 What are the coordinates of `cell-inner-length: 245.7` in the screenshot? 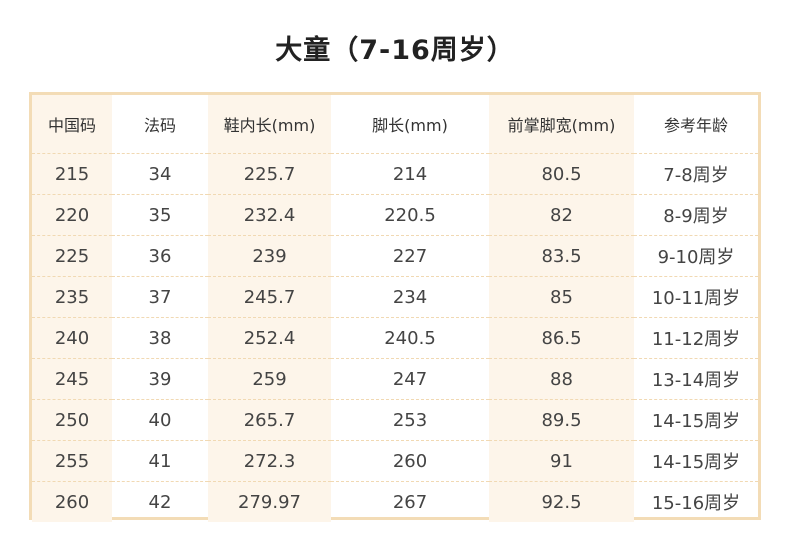 It's located at (269, 297).